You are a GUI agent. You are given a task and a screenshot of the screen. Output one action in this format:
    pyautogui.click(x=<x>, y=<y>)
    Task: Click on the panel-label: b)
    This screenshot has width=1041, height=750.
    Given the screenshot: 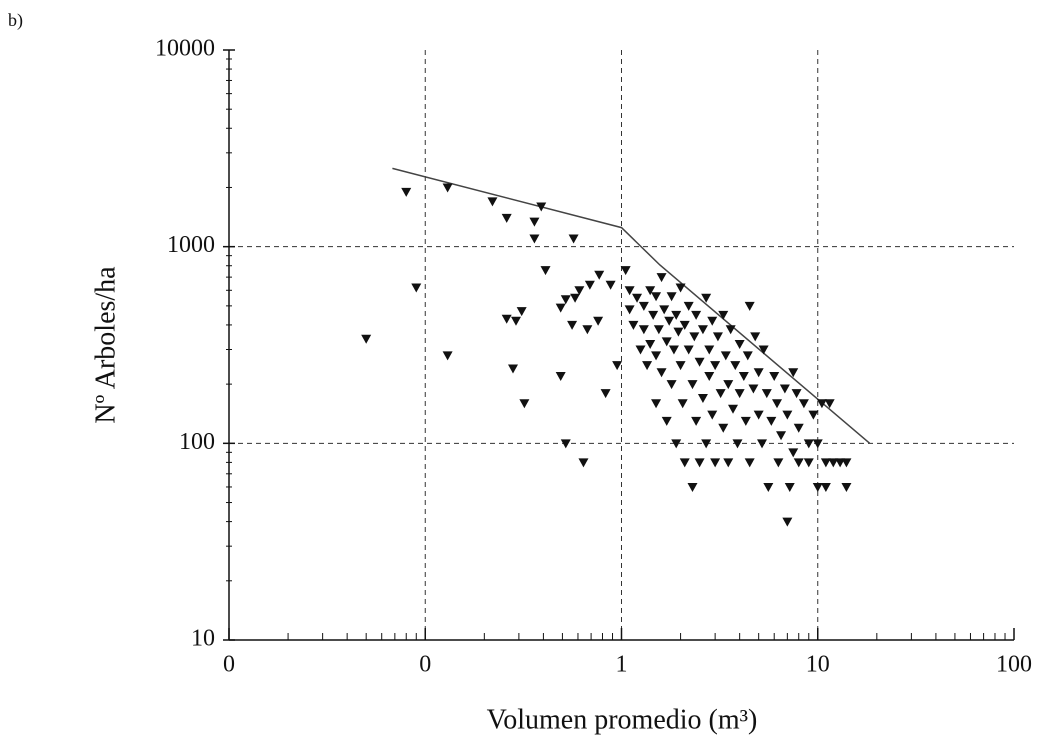 What is the action you would take?
    pyautogui.click(x=15, y=20)
    